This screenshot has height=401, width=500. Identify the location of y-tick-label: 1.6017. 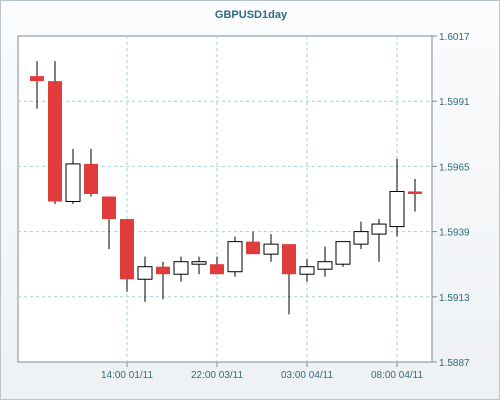
(454, 37).